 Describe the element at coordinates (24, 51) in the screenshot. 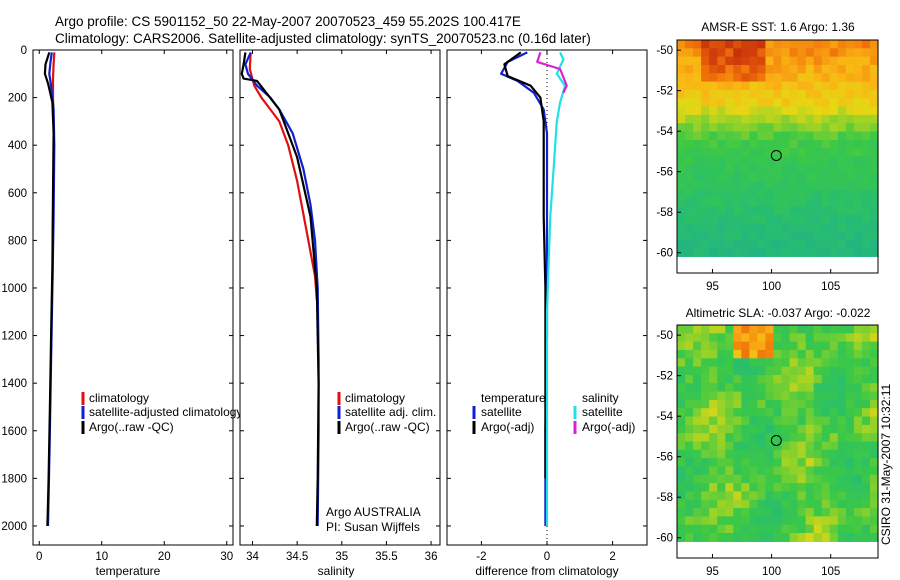

I see `y-tick-label: 0` at that location.